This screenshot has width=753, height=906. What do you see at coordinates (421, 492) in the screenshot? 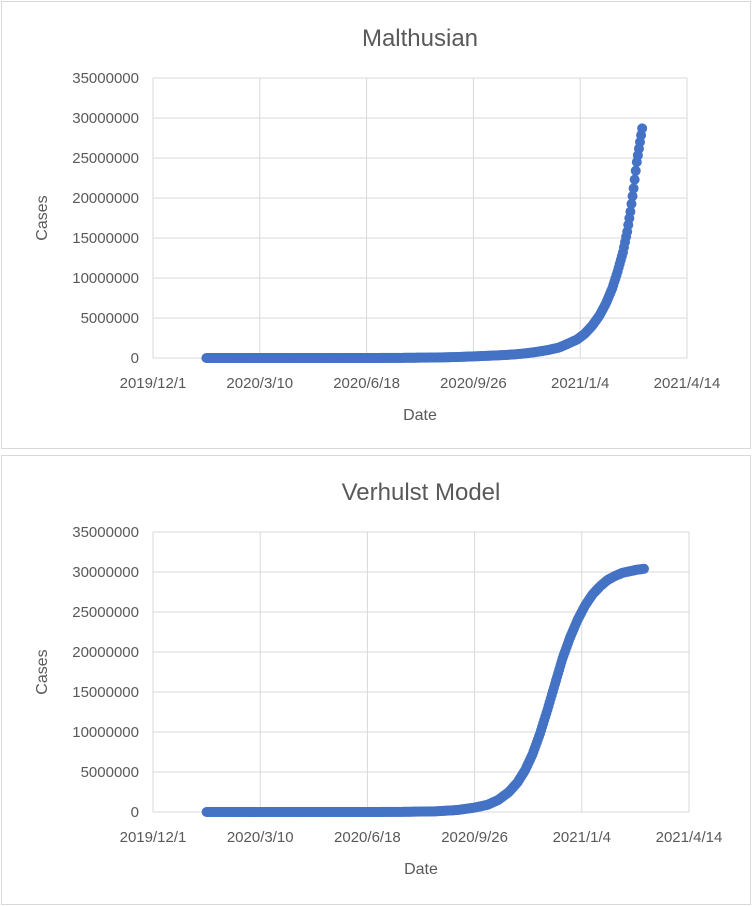
I see `chart-title: Verhulst Model` at bounding box center [421, 492].